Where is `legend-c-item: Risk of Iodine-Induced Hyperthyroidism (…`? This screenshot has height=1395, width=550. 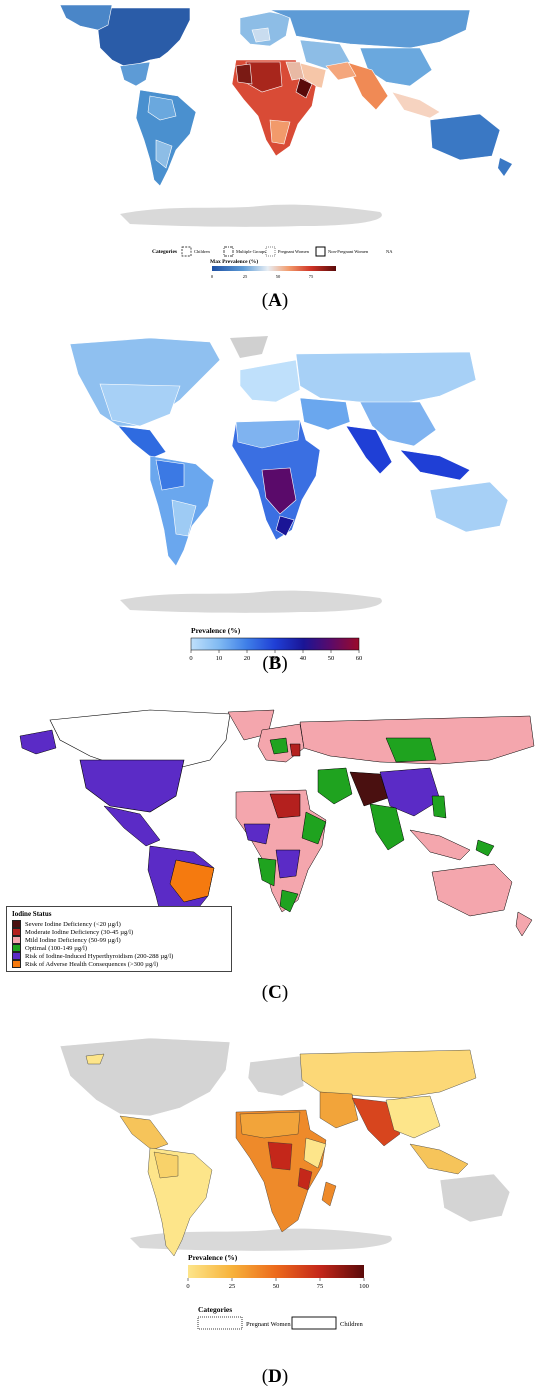
legend-c-item: Risk of Iodine-Induced Hyperthyroidism (… is located at coordinates (119, 956).